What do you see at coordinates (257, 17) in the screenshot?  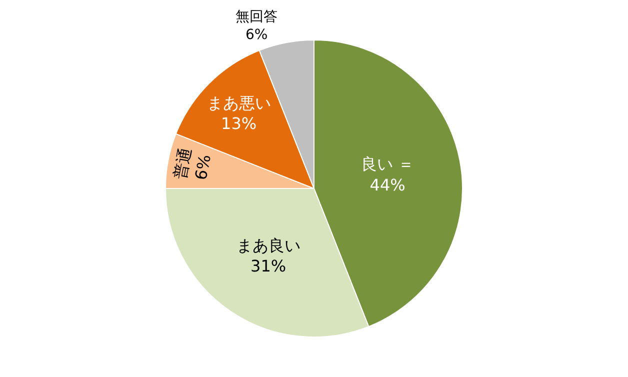 I see `slice-label: 無回答` at bounding box center [257, 17].